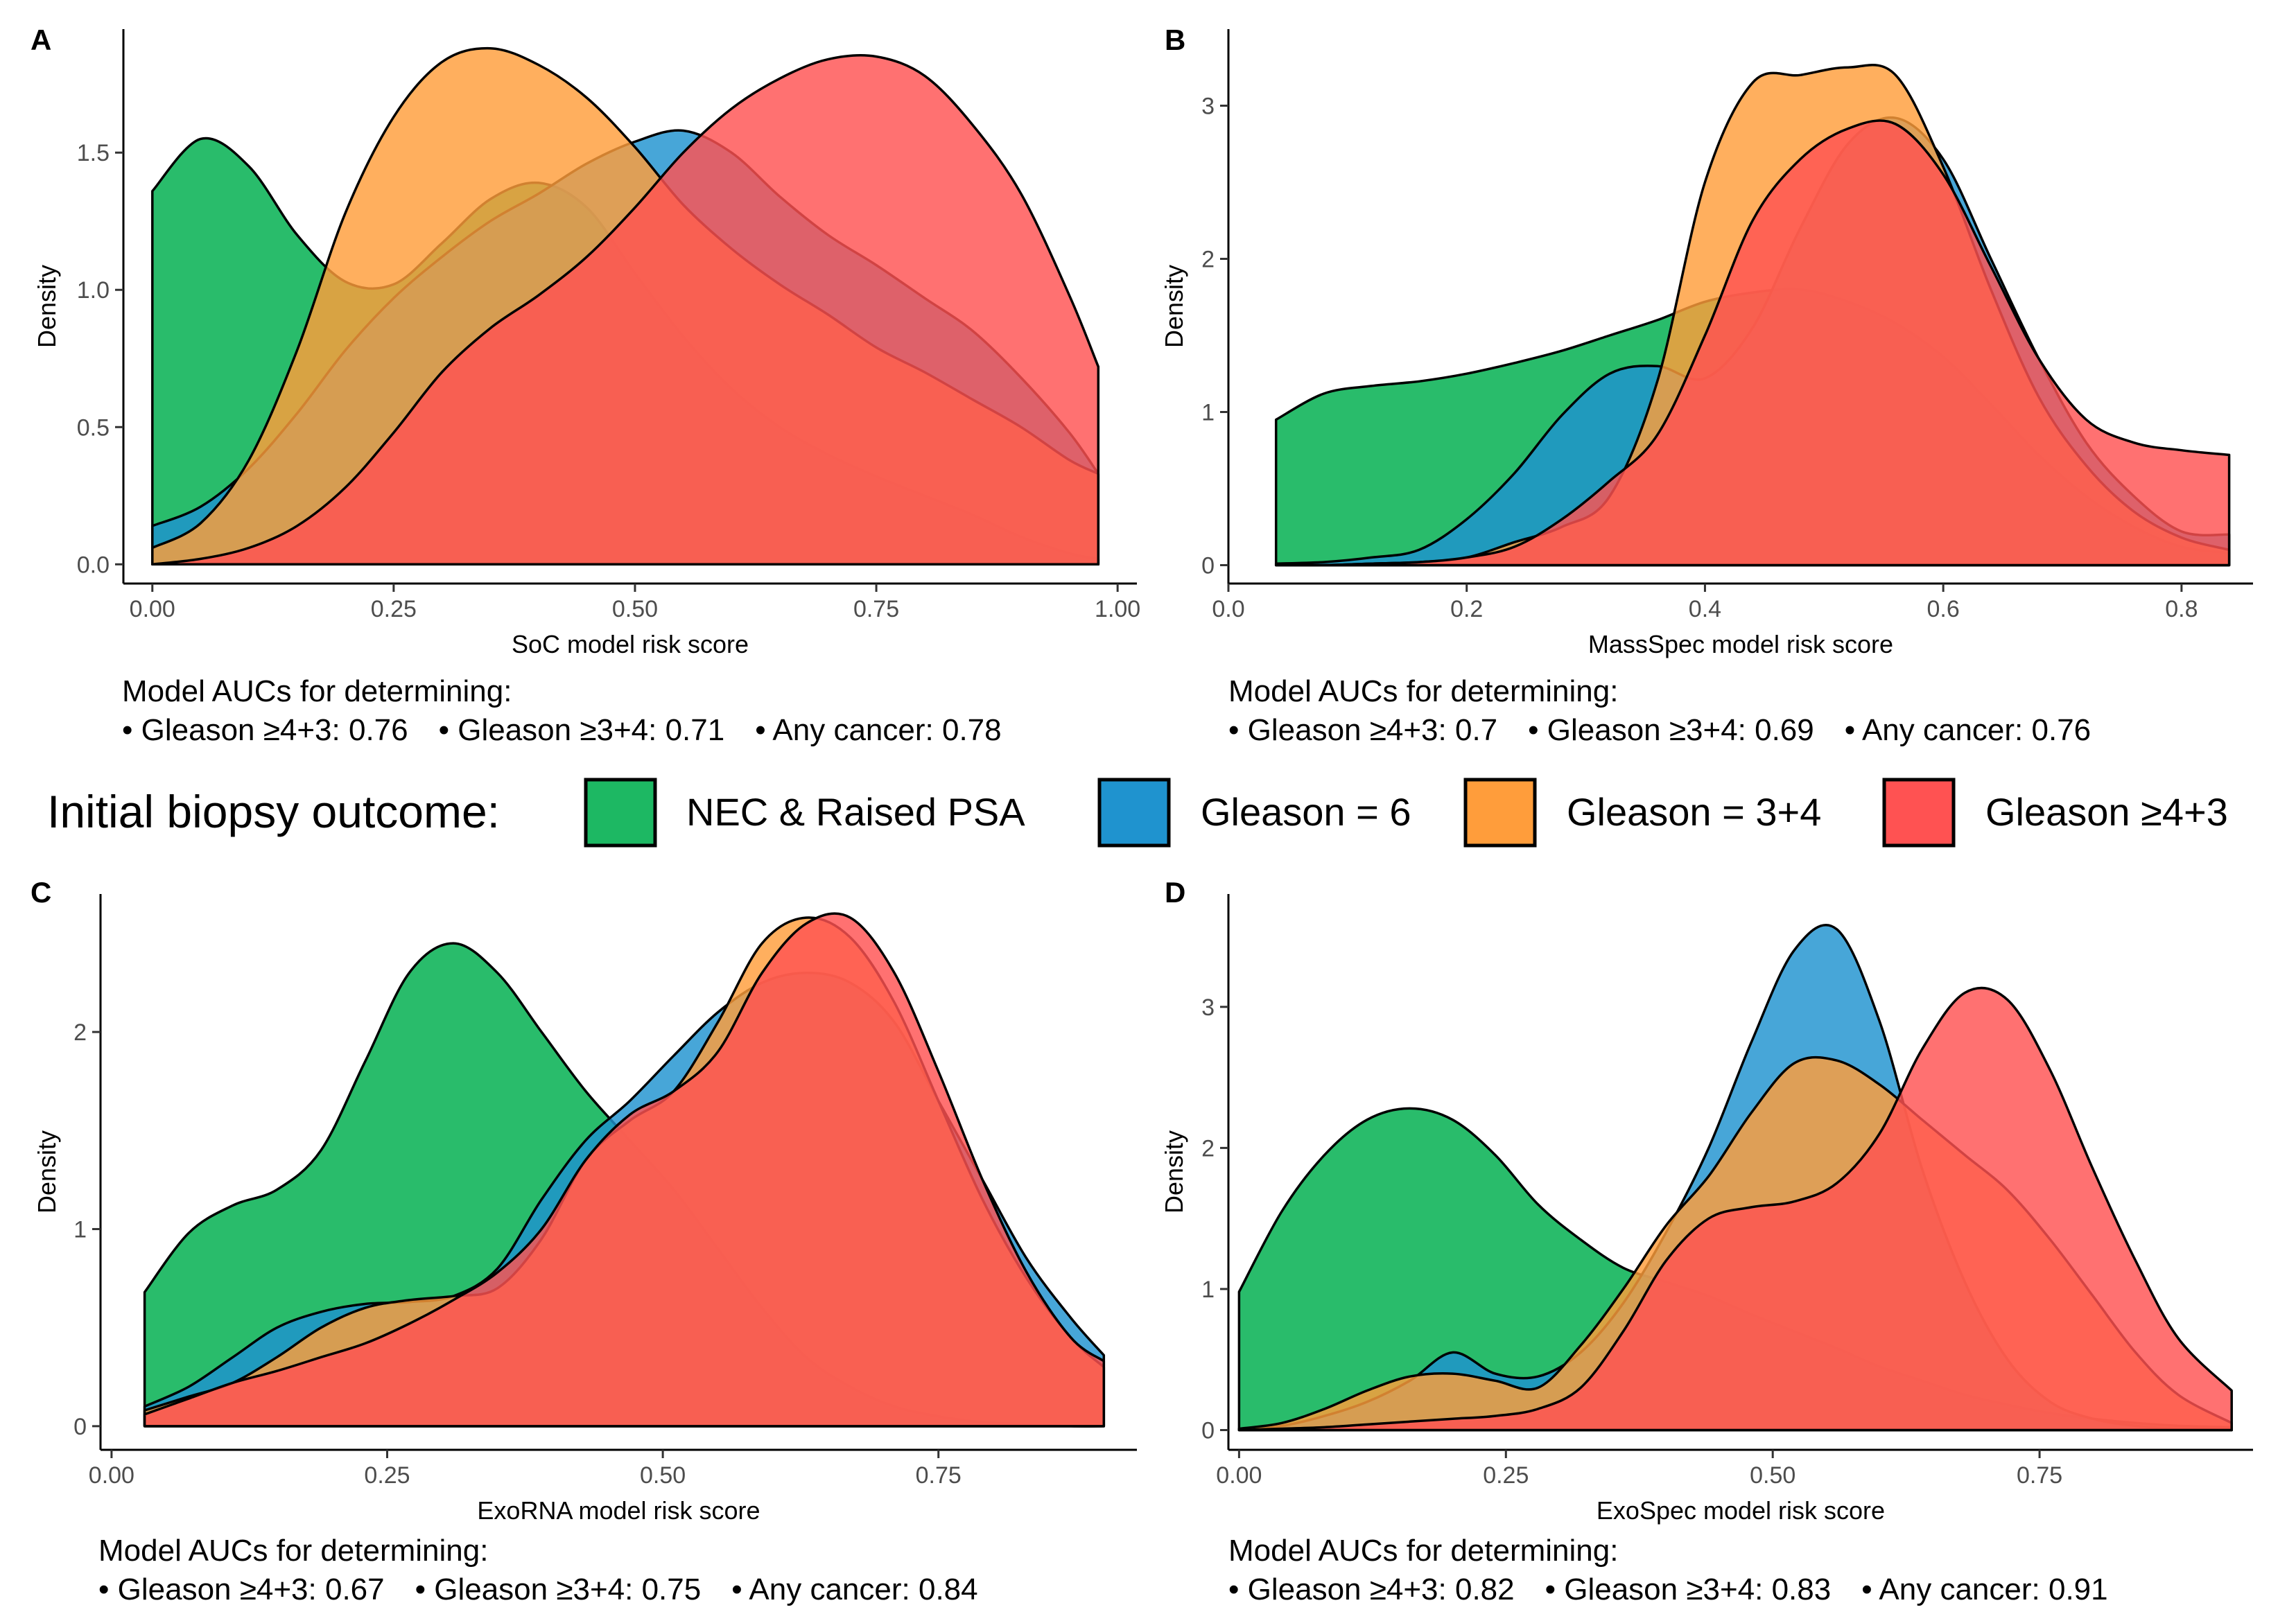 This screenshot has width=2296, height=1621. Describe the element at coordinates (1919, 813) in the screenshot. I see `legend-swatch-gleason43` at that location.